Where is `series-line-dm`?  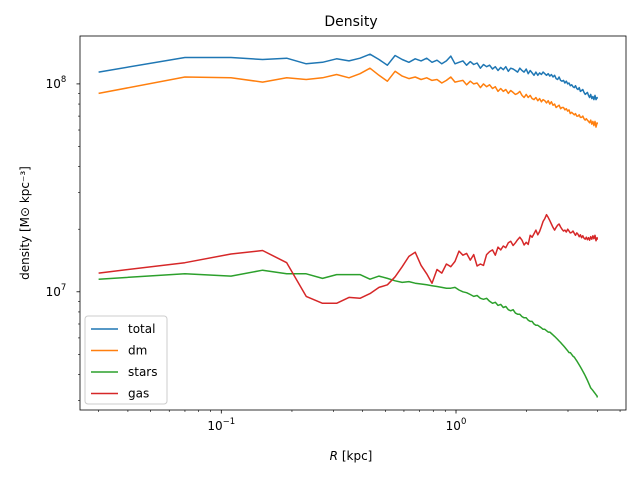 series-line-dm is located at coordinates (348, 97).